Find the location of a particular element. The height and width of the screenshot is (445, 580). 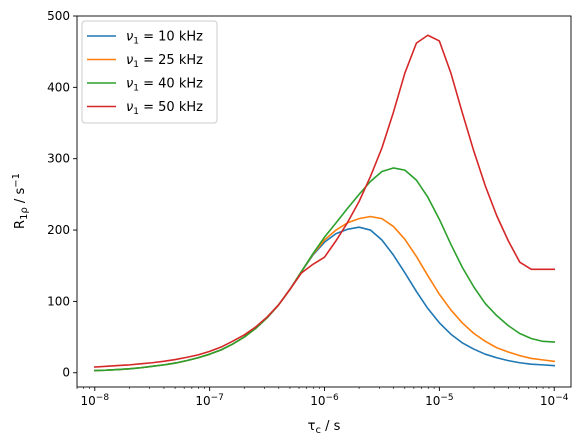

y-tick-label-4: 300 is located at coordinates (58, 159).